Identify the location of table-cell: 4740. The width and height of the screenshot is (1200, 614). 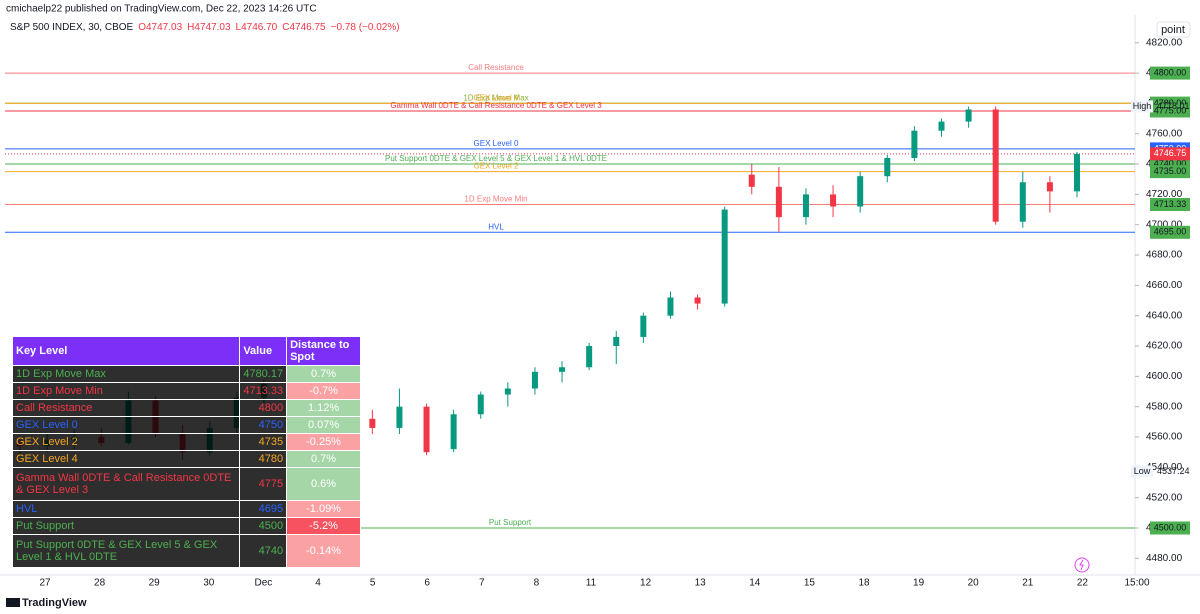
(263, 551).